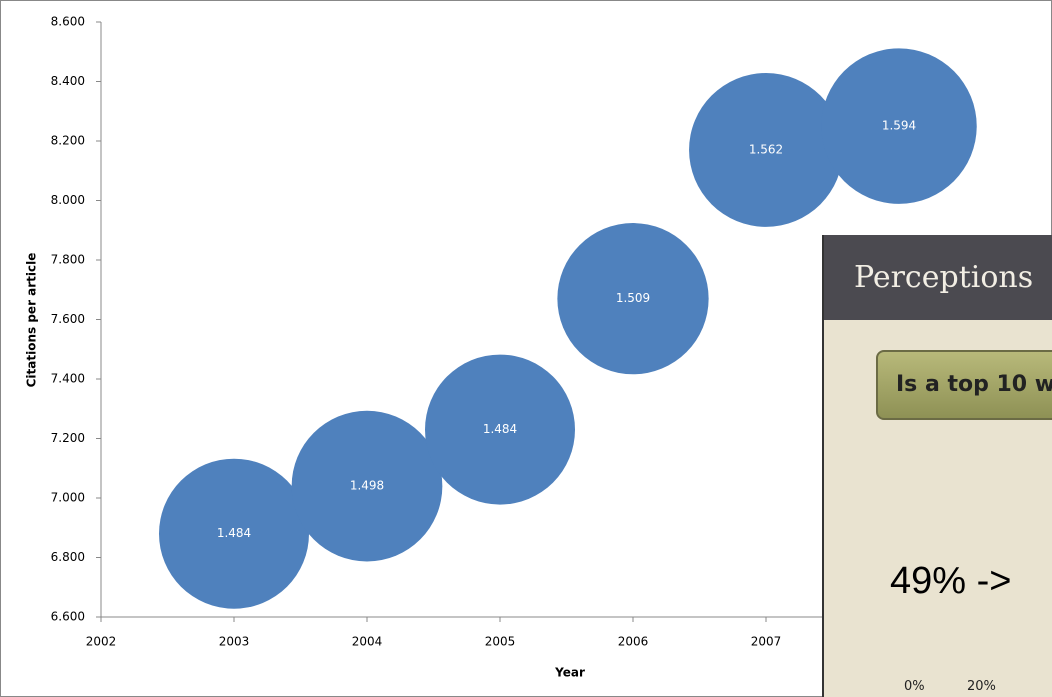 Image resolution: width=1052 pixels, height=697 pixels. Describe the element at coordinates (569, 673) in the screenshot. I see `x-axis-label: Year` at that location.